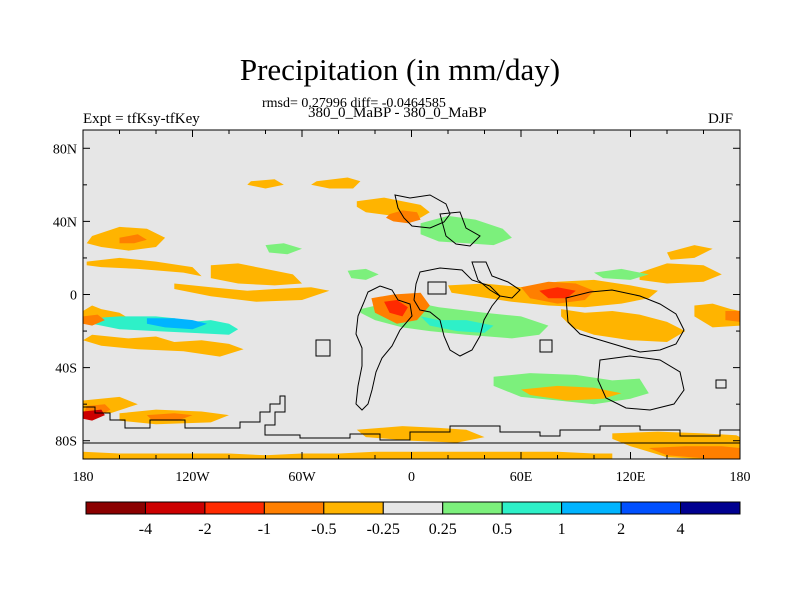 This screenshot has height=600, width=800. Describe the element at coordinates (621, 529) in the screenshot. I see `colorbar-label-8: 2` at that location.